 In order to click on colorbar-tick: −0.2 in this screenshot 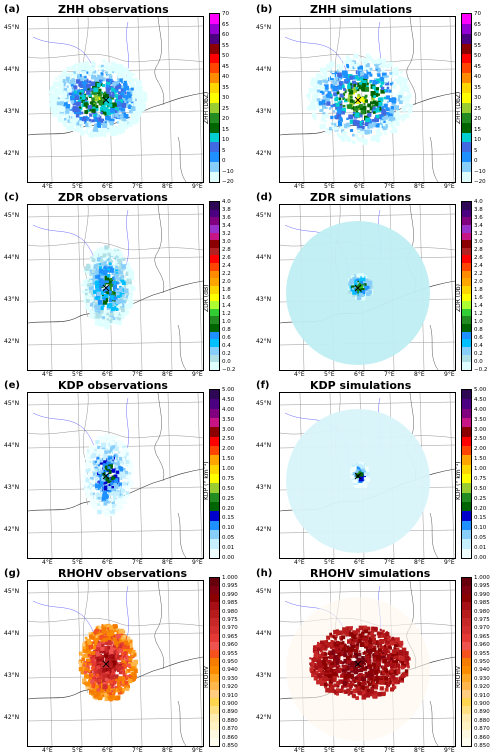, I will do `click(228, 370)`.